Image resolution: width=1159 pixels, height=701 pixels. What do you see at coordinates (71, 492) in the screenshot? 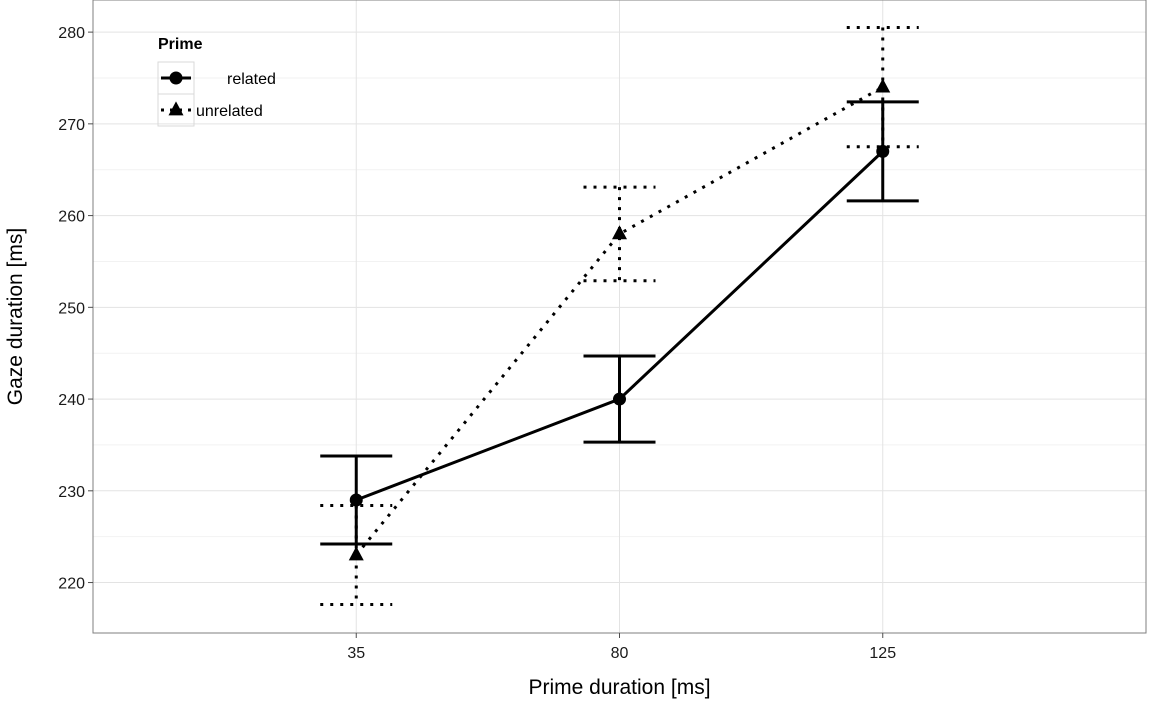
I see `y-tick-label: 230` at bounding box center [71, 492].